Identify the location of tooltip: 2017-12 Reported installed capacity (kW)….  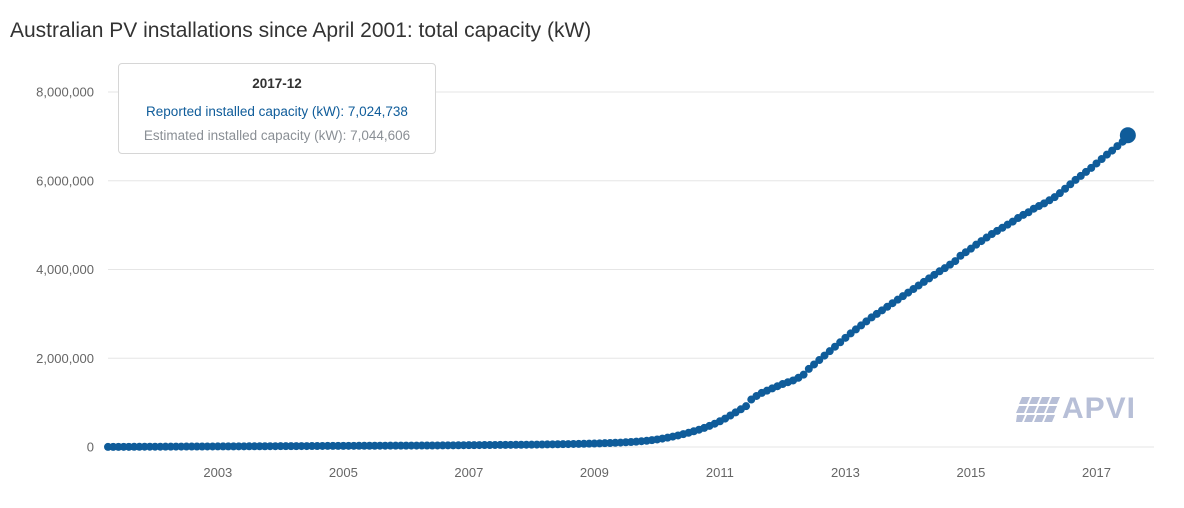
(277, 108).